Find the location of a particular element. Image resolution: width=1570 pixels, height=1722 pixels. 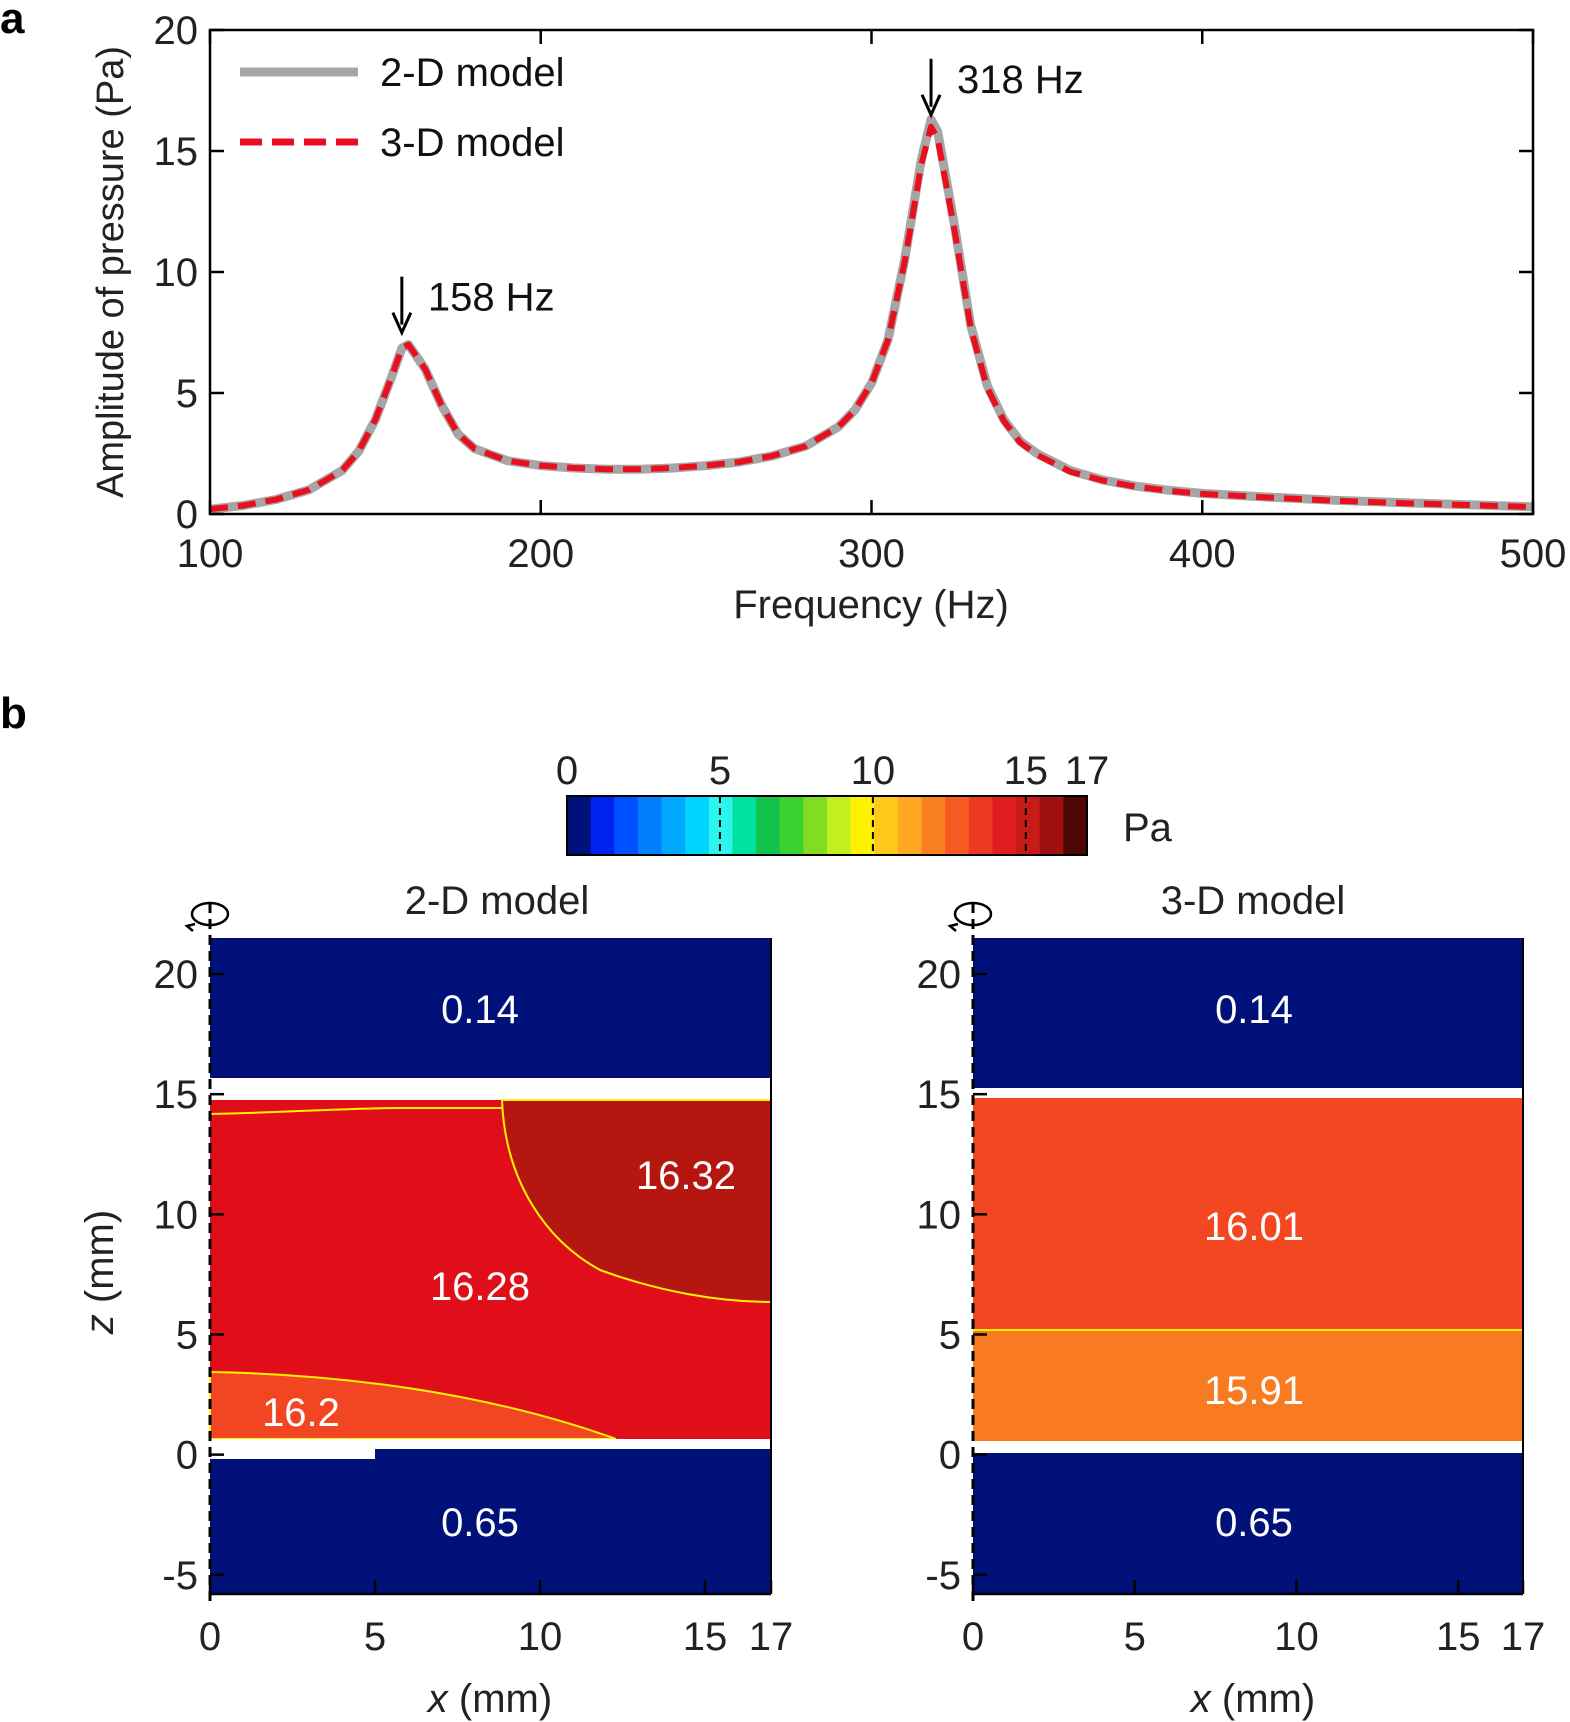

x-axis-label-2d: x (mm) is located at coordinates (489, 1699).